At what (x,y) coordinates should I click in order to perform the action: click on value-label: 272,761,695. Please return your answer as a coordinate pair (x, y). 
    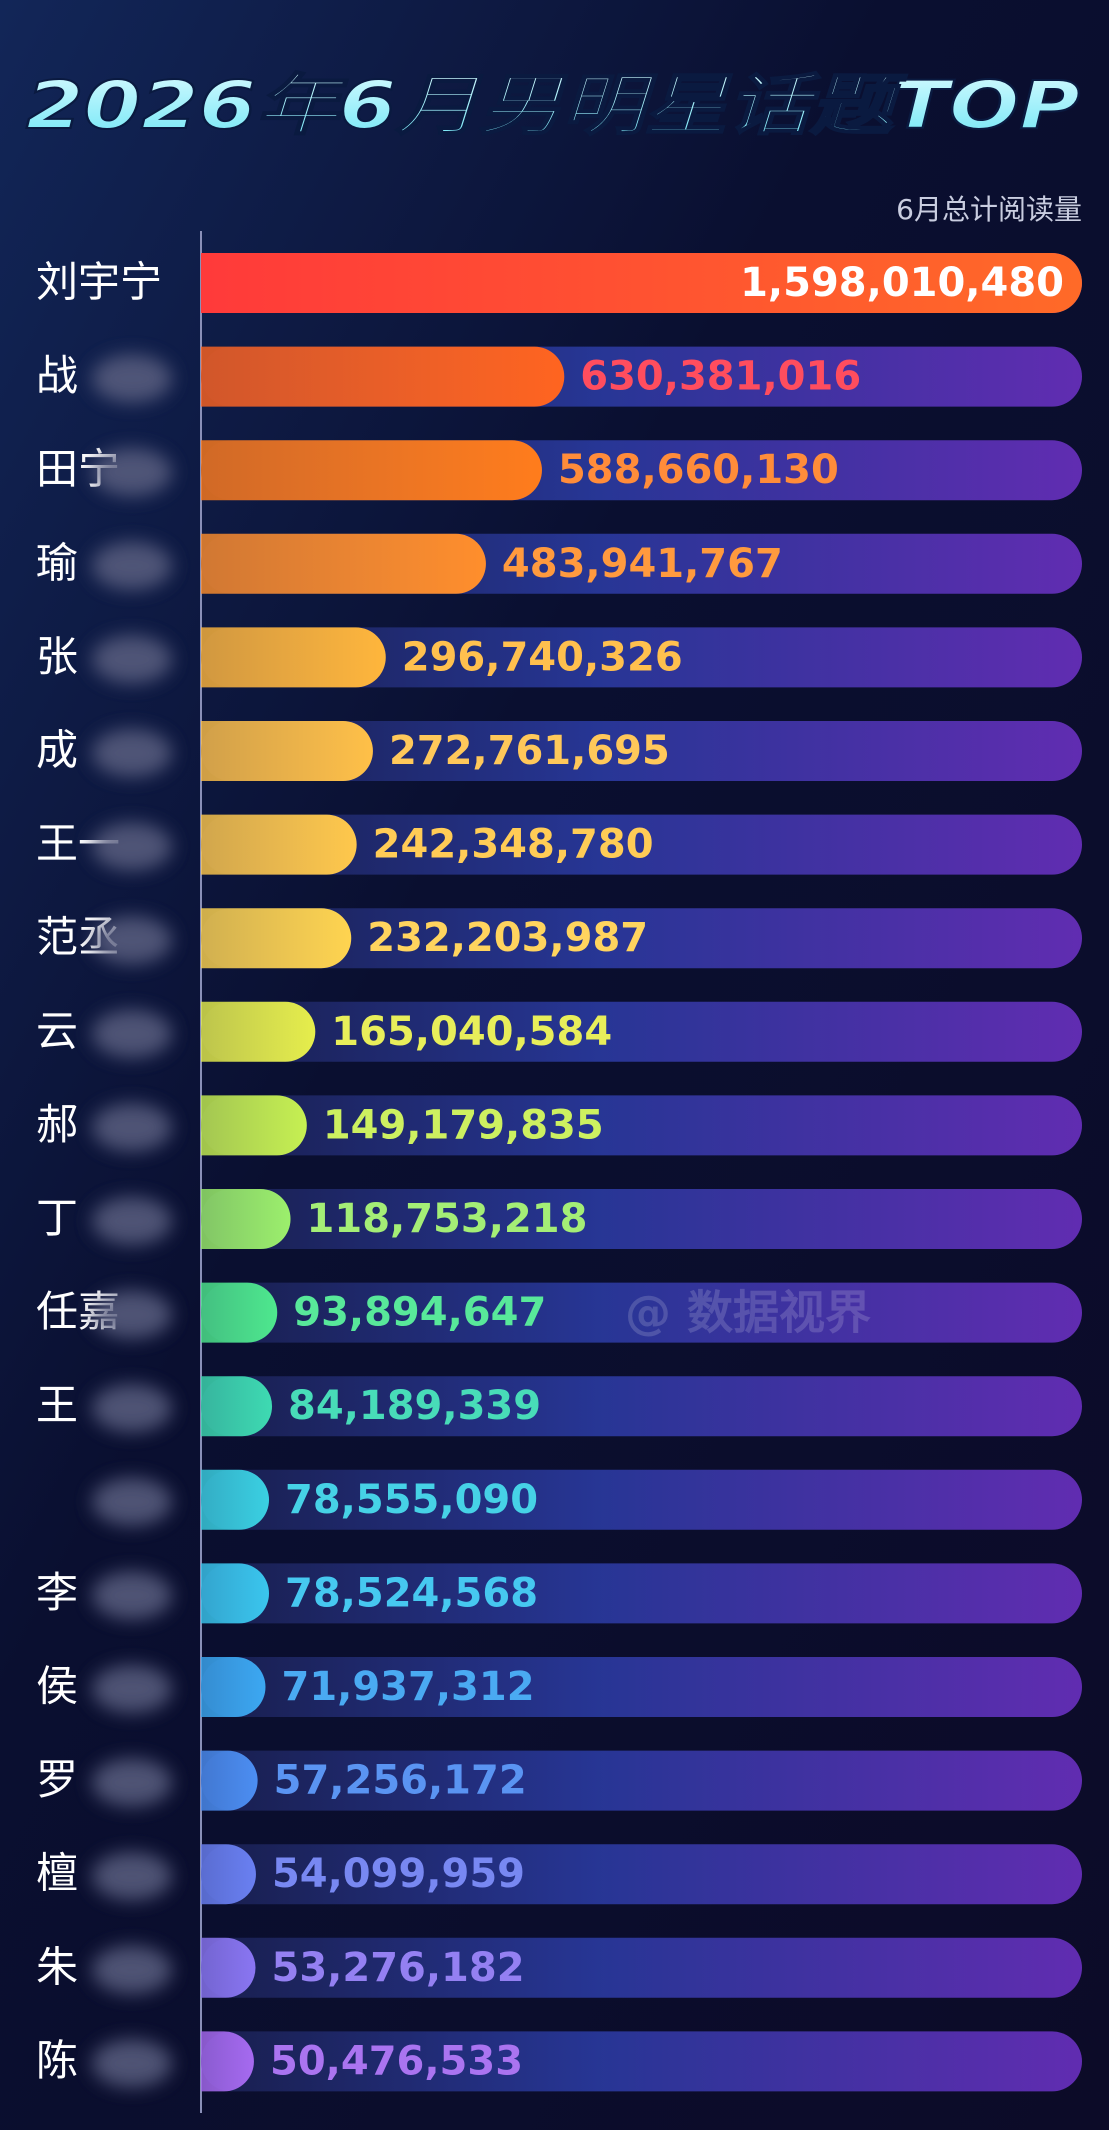
    Looking at the image, I should click on (529, 751).